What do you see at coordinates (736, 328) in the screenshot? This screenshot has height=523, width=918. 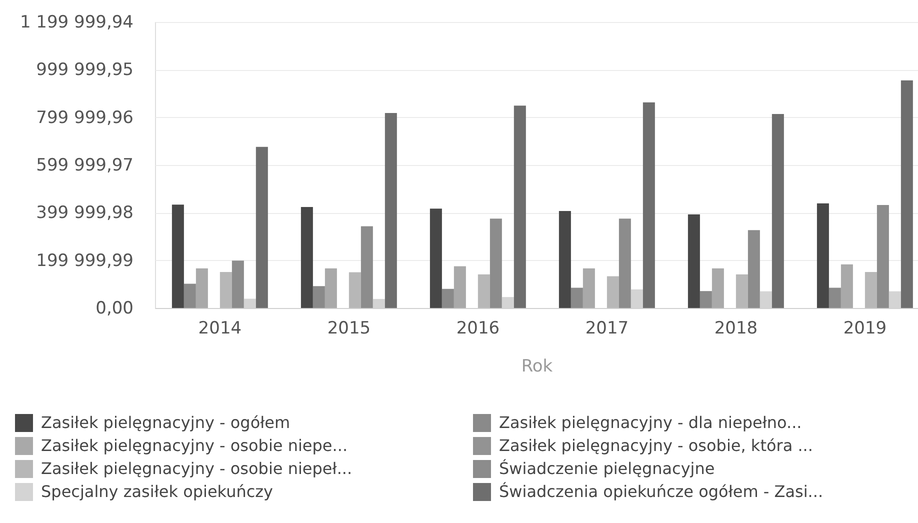 I see `x-tick-label: 2018` at bounding box center [736, 328].